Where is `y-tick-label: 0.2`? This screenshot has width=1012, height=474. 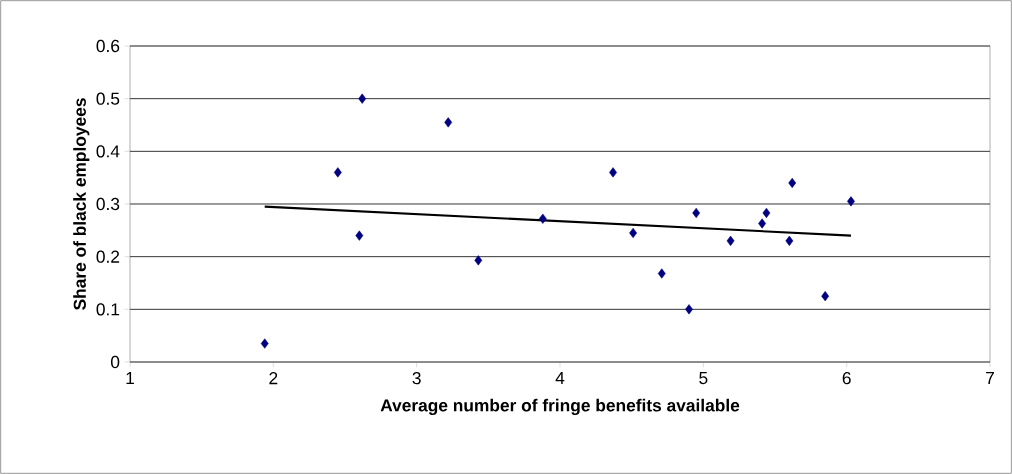
y-tick-label: 0.2 is located at coordinates (108, 256).